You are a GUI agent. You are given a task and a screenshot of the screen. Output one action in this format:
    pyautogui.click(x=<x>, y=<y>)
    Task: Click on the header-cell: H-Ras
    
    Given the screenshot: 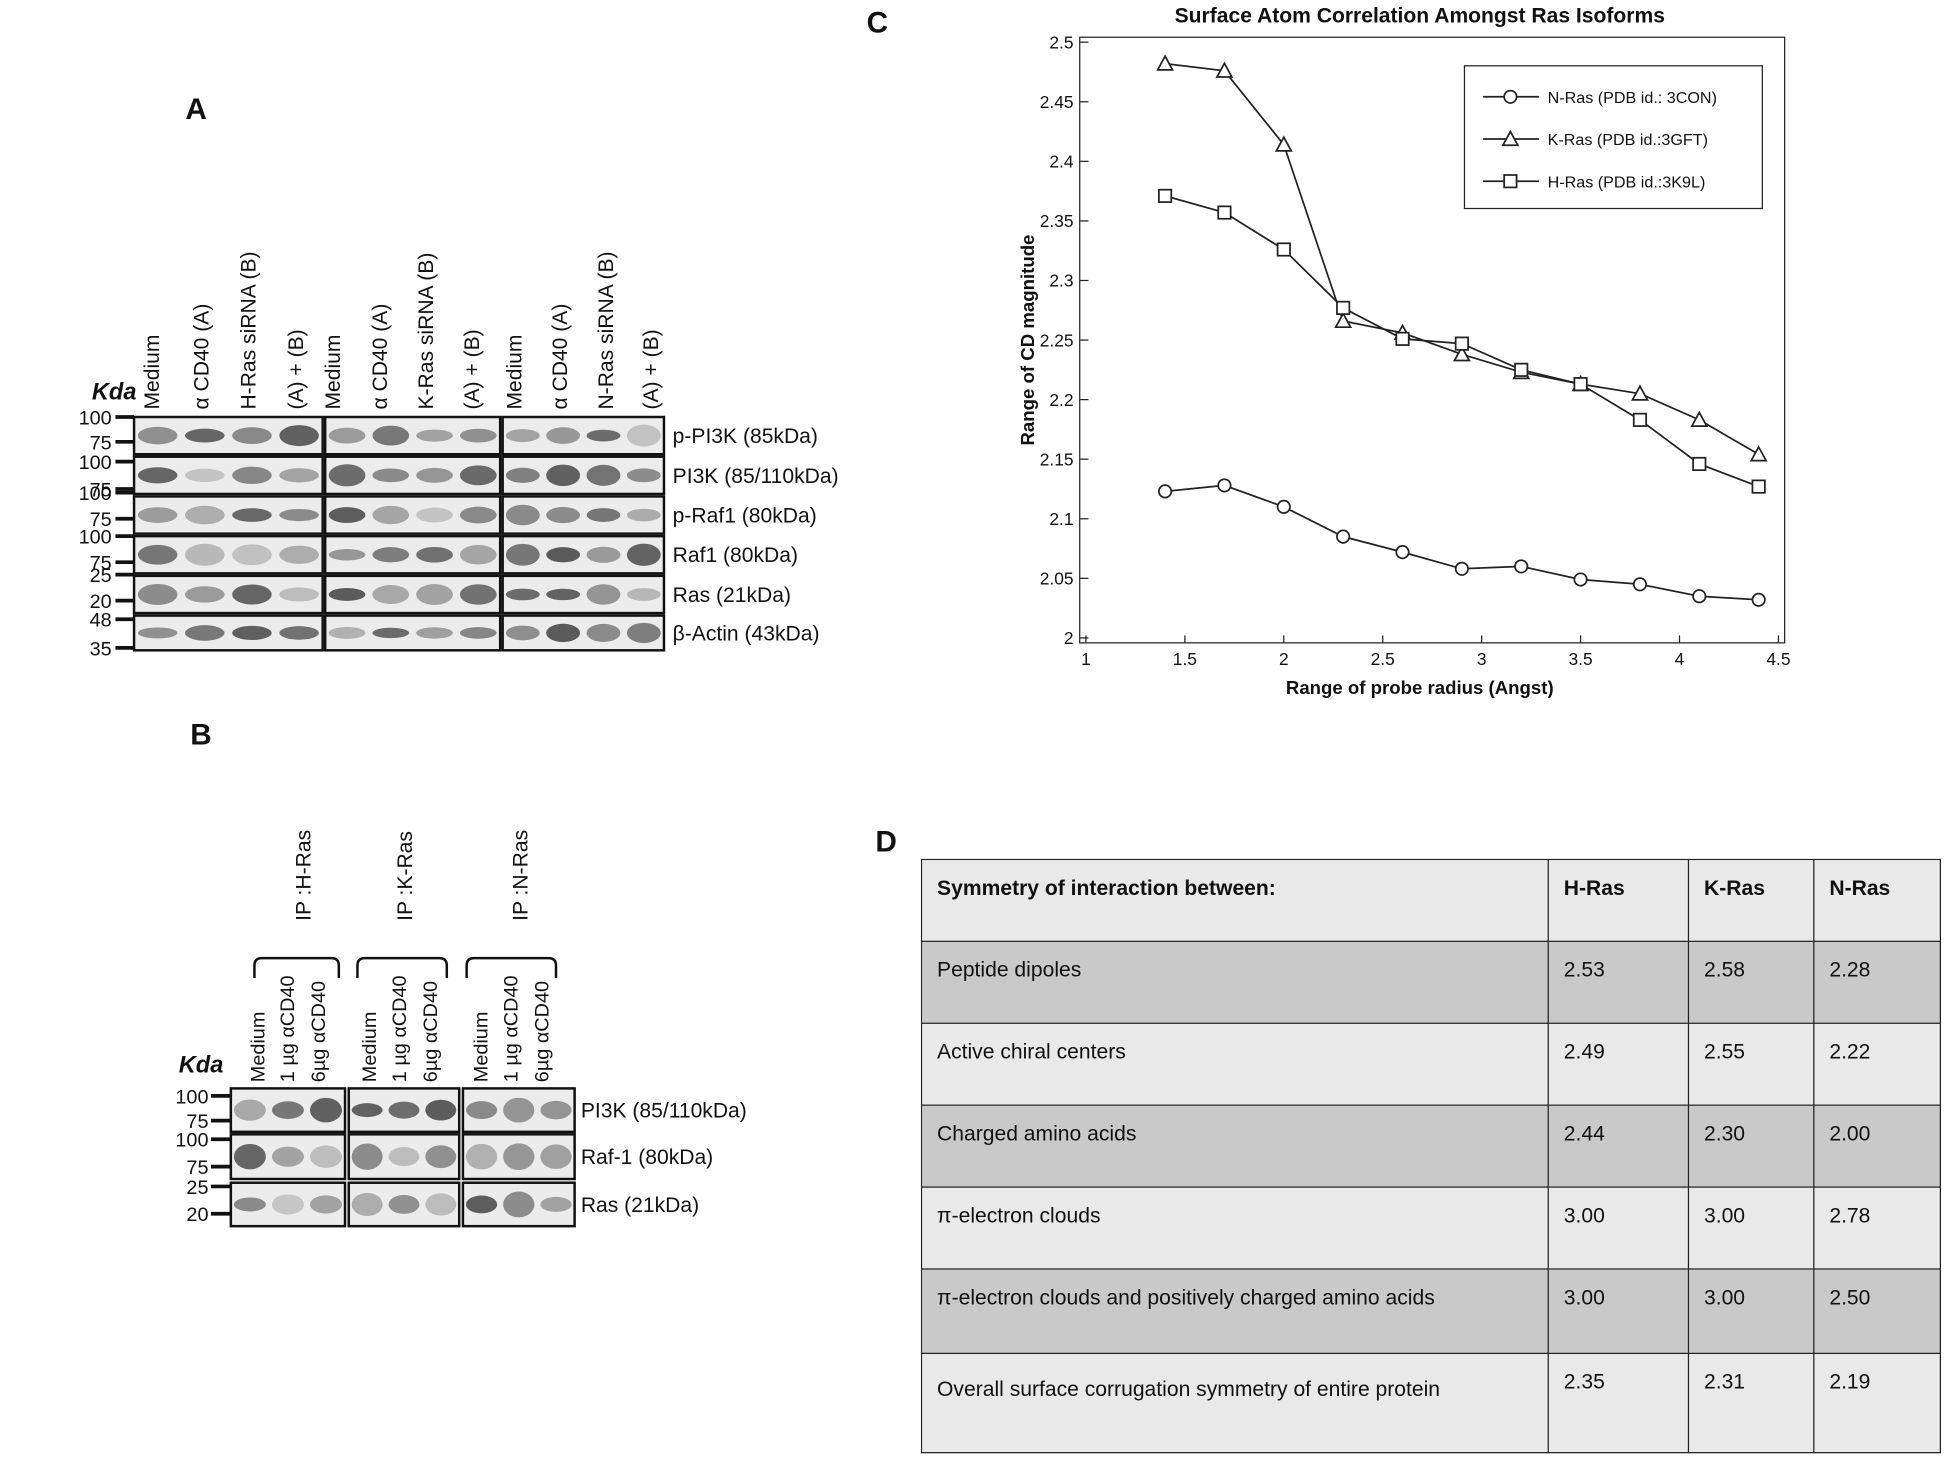 What is the action you would take?
    pyautogui.click(x=1618, y=900)
    